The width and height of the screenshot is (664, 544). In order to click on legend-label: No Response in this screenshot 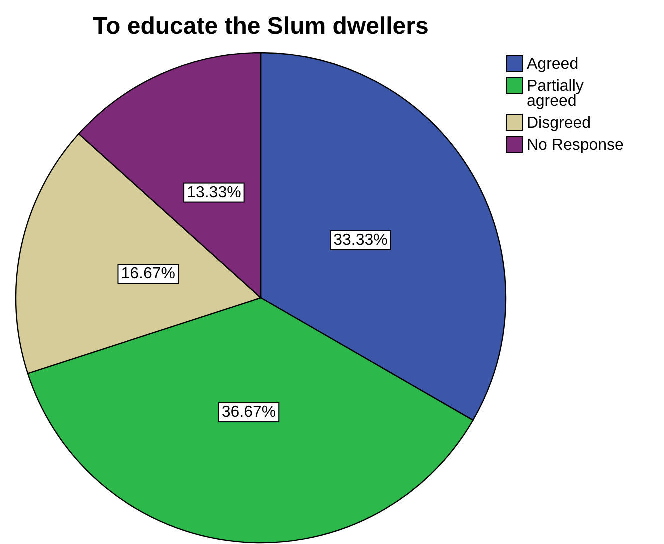, I will do `click(575, 145)`.